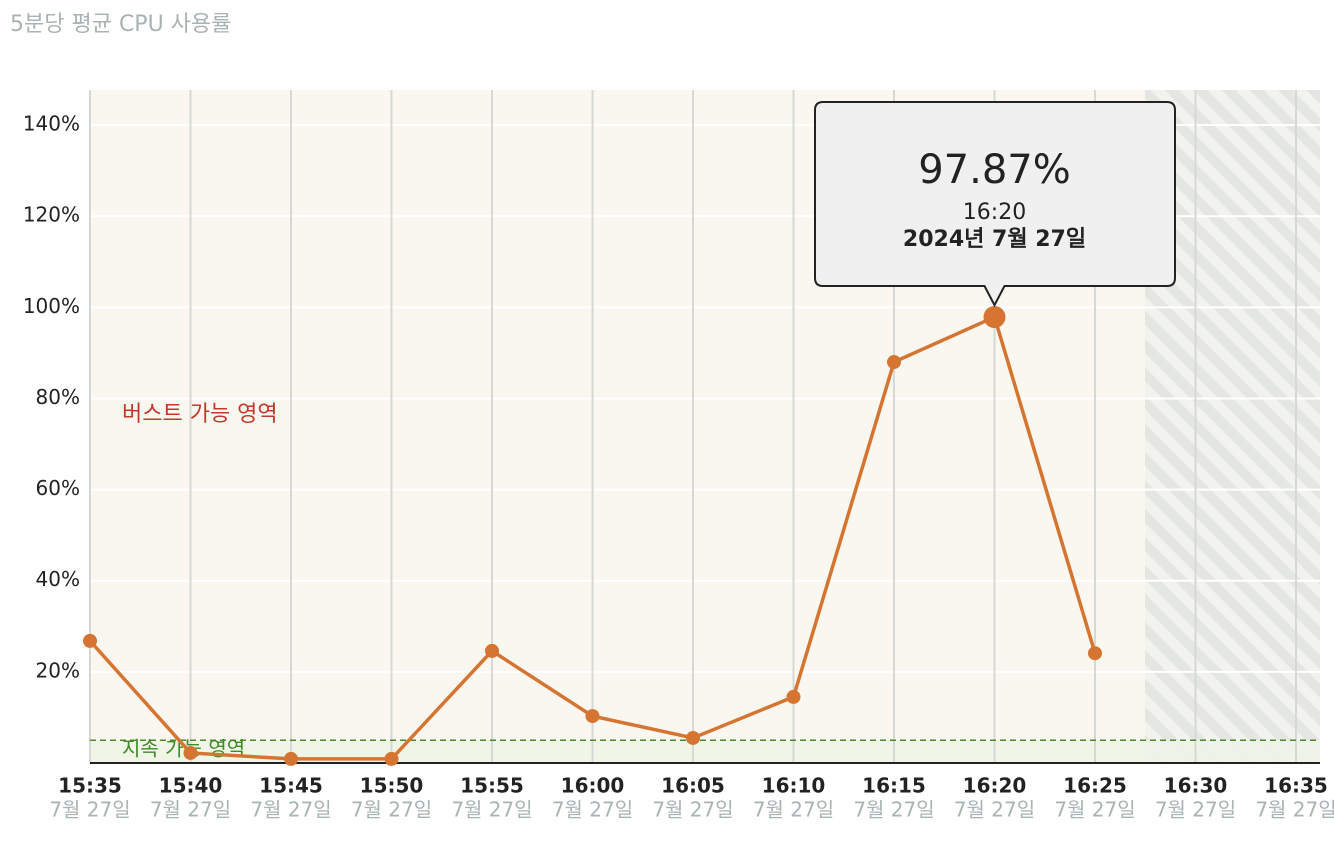  I want to click on sustain-label: 지속 가능 영역, so click(183, 749).